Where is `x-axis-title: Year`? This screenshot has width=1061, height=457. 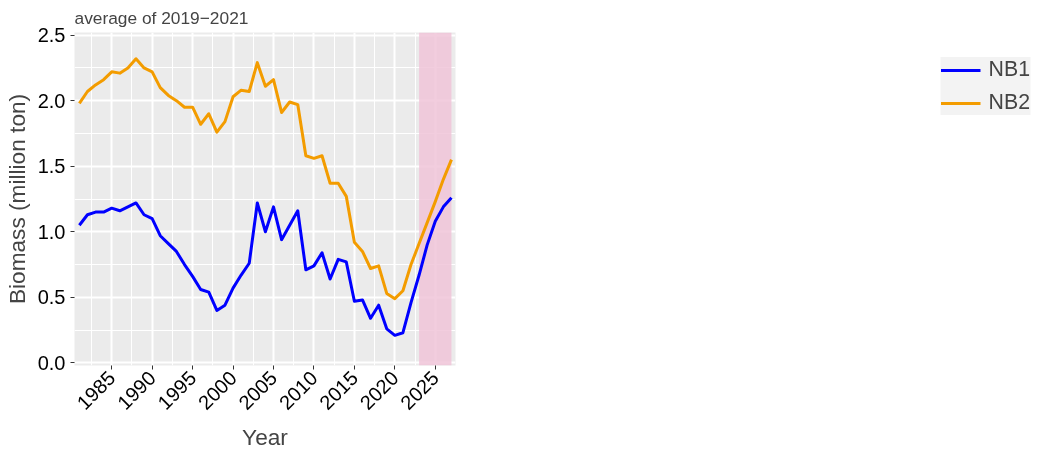
x-axis-title: Year is located at coordinates (265, 436).